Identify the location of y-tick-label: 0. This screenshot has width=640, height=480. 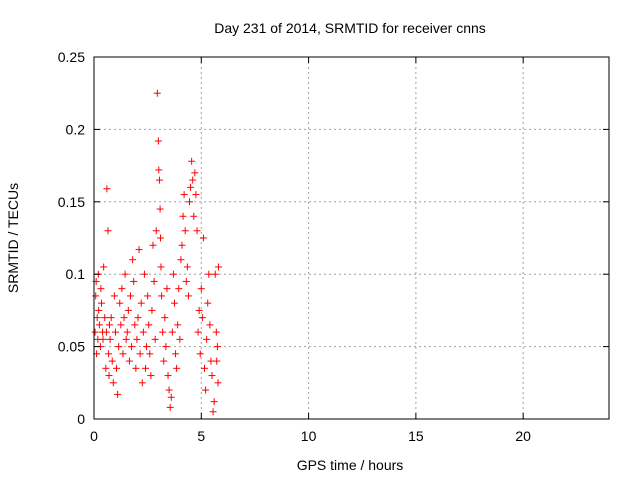
(81, 419).